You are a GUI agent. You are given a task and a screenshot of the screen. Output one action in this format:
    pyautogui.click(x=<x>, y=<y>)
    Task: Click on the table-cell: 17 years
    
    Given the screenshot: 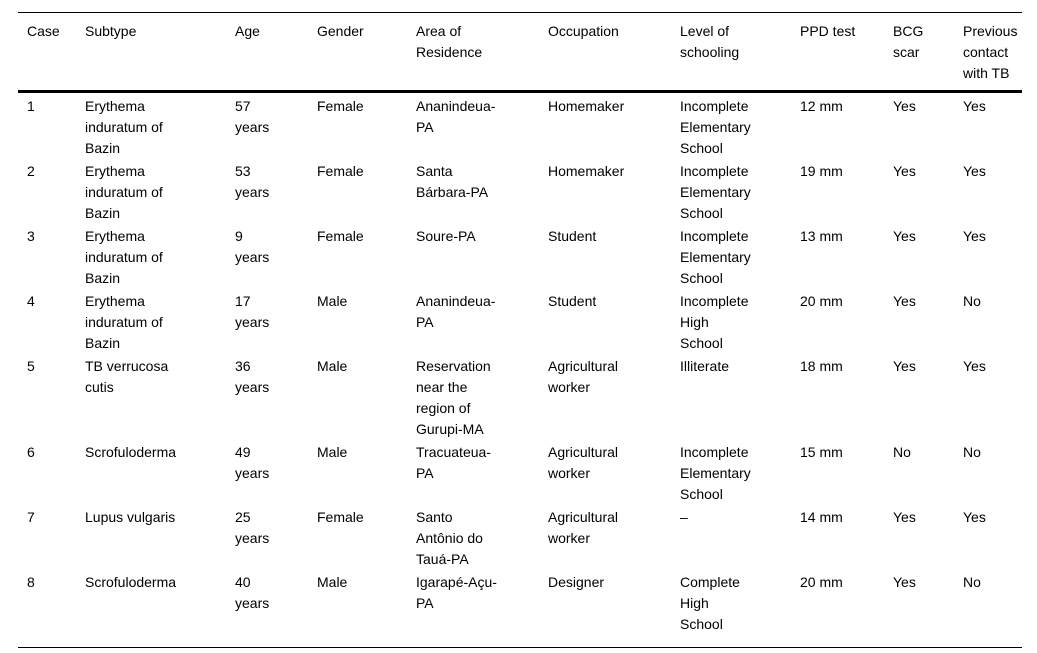 What is the action you would take?
    pyautogui.click(x=252, y=311)
    